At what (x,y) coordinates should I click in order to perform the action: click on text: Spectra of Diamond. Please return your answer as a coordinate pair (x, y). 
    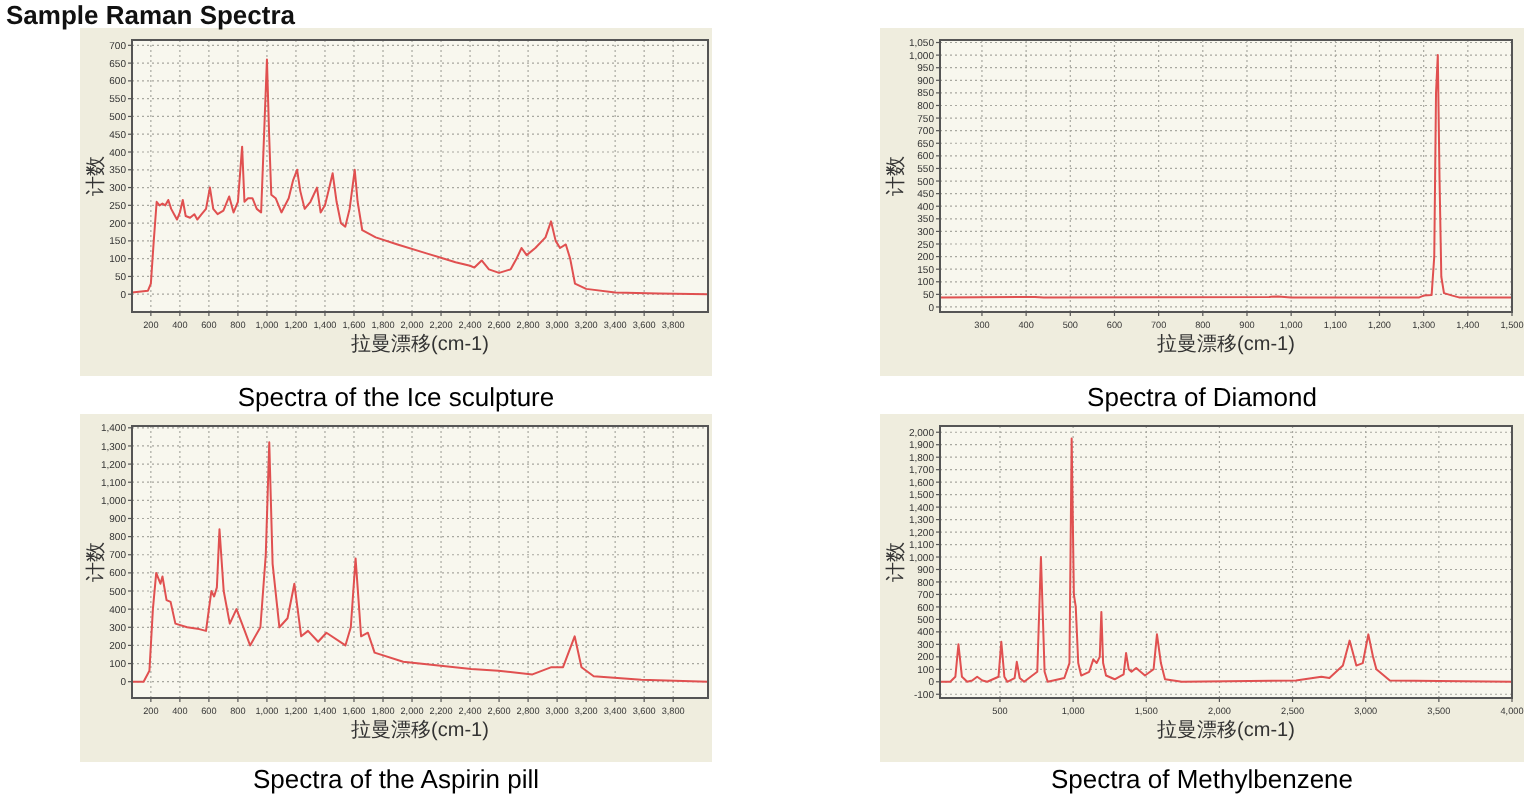
    Looking at the image, I should click on (1202, 397).